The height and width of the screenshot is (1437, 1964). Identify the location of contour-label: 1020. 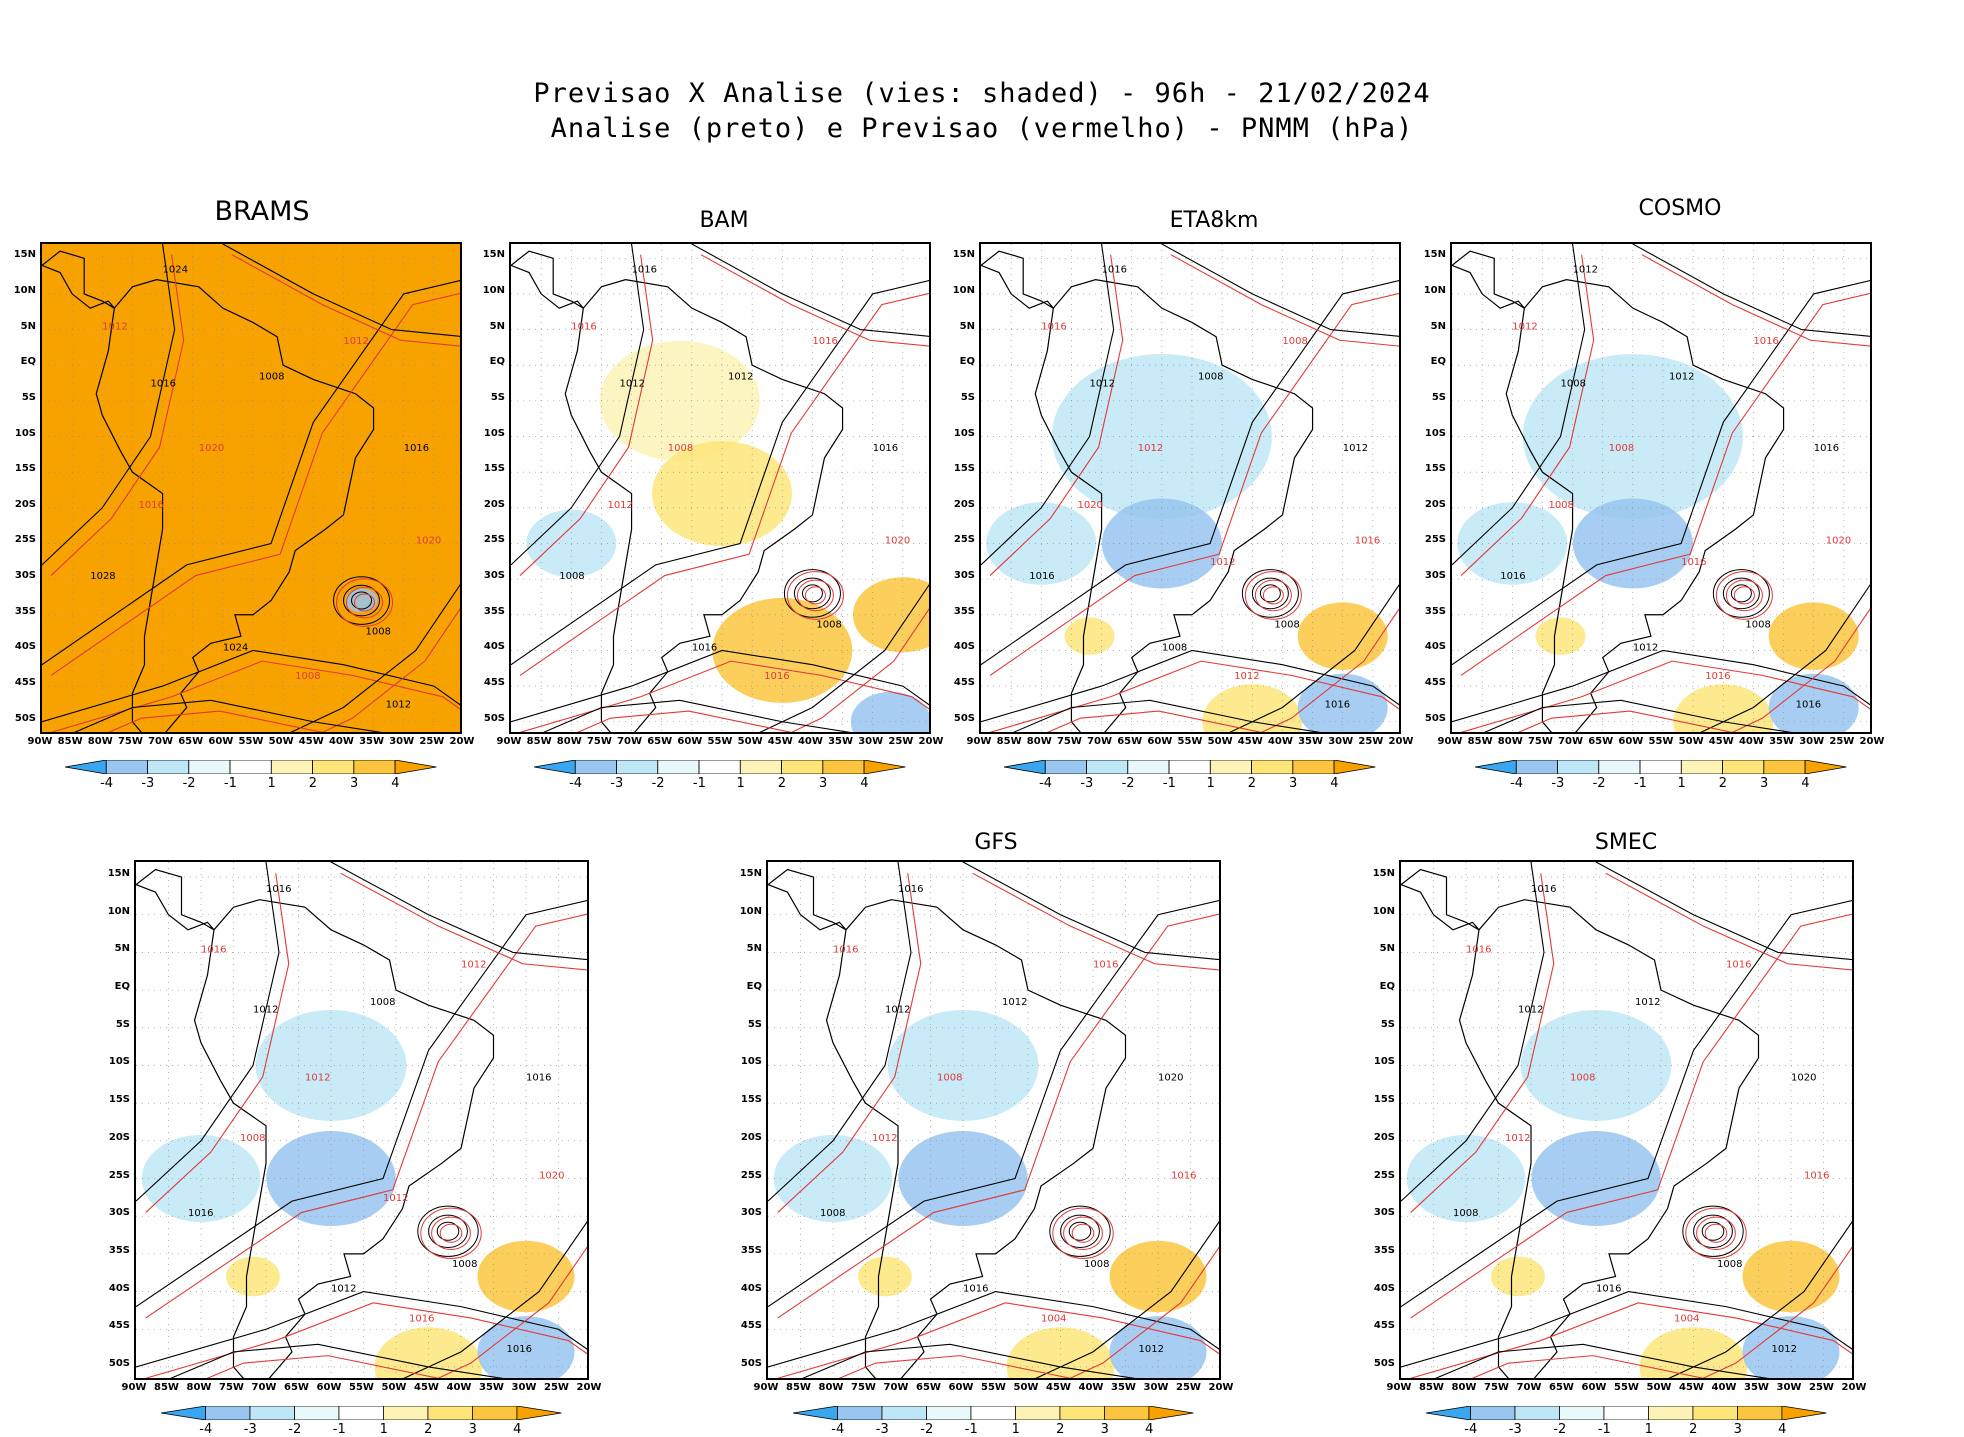
(1838, 540).